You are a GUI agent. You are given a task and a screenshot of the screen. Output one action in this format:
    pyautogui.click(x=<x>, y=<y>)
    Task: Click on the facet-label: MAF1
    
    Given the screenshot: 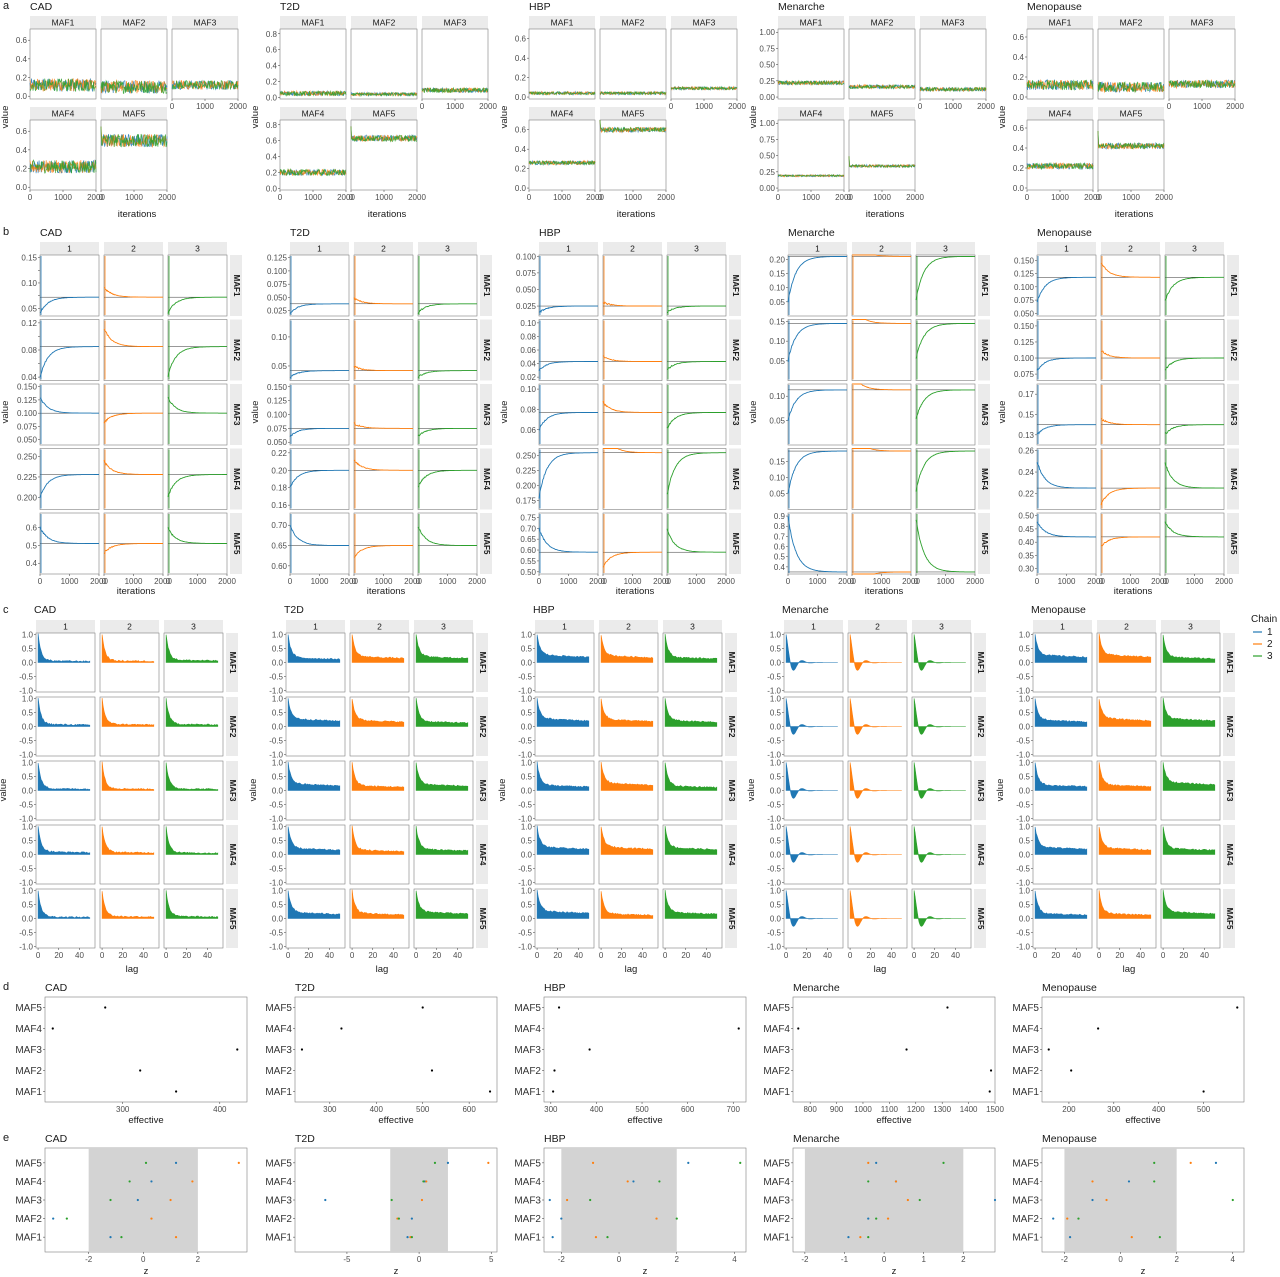 What is the action you would take?
    pyautogui.click(x=811, y=23)
    